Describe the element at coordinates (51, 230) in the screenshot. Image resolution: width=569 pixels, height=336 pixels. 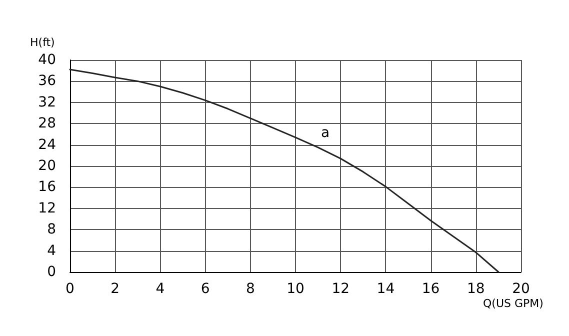
I see `y-tick-label: 8` at that location.